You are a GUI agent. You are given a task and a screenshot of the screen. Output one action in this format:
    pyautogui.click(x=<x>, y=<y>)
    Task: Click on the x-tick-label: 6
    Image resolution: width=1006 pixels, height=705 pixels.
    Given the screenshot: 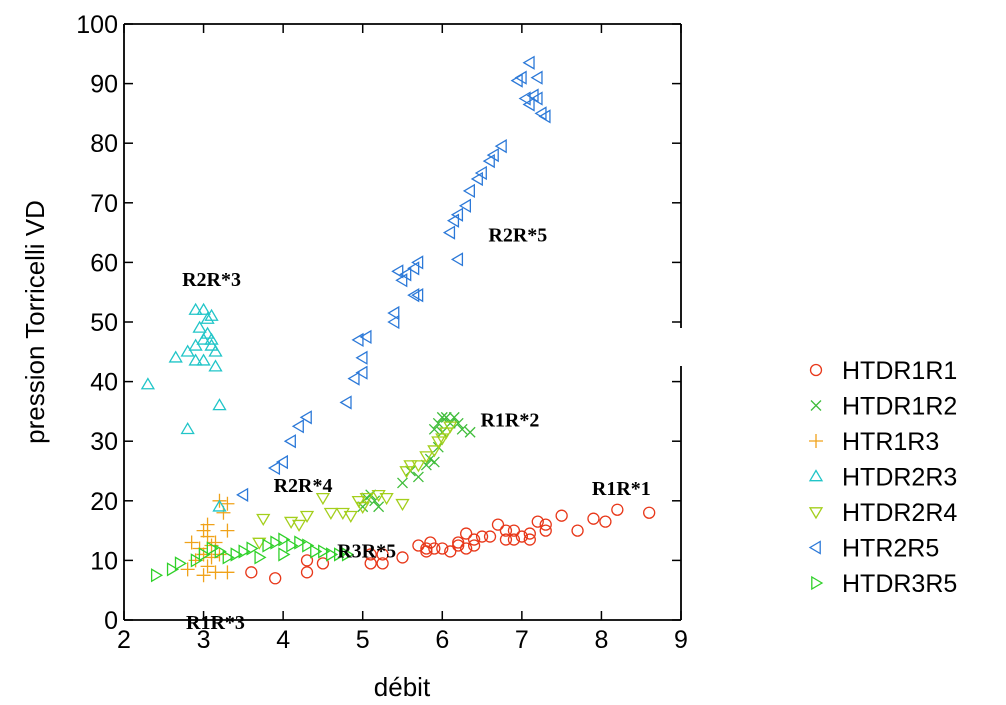 What is the action you would take?
    pyautogui.click(x=442, y=640)
    